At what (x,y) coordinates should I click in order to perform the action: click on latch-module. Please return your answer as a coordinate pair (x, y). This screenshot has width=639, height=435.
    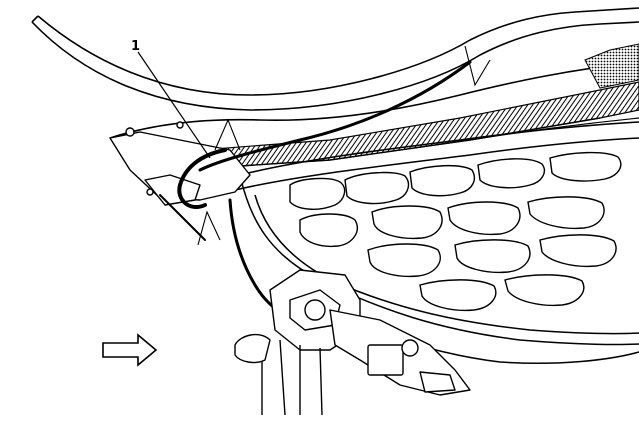
    Looking at the image, I should click on (352, 342).